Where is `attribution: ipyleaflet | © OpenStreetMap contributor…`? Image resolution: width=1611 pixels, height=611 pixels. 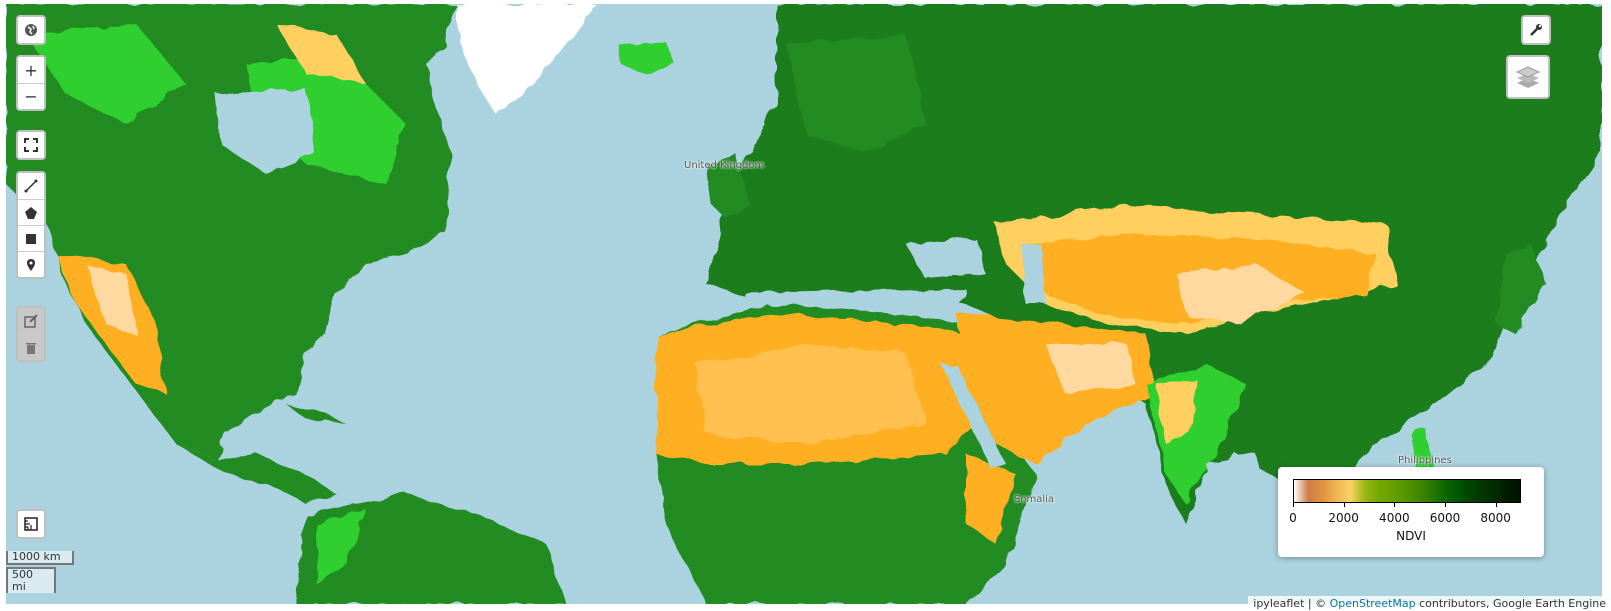 attribution: ipyleaflet | © OpenStreetMap contributor… is located at coordinates (1429, 603).